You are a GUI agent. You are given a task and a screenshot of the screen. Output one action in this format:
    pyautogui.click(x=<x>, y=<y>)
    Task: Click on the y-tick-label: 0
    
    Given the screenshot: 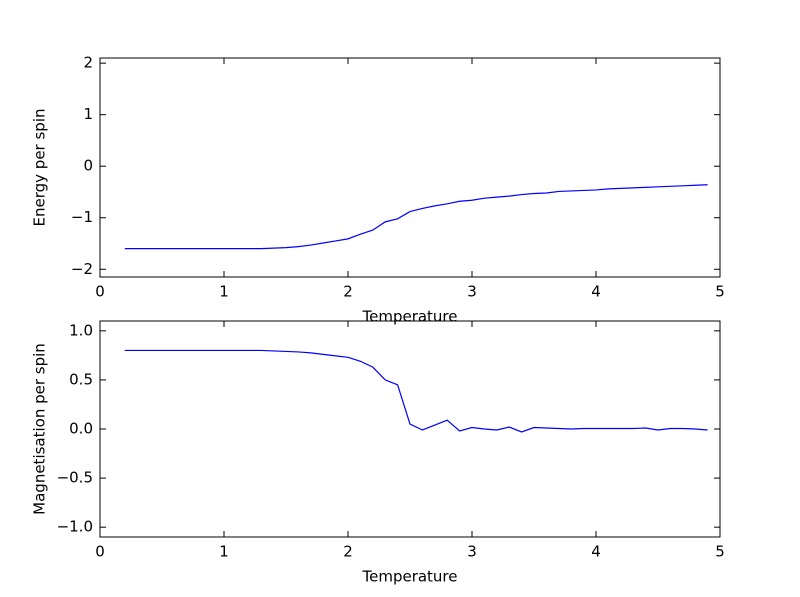 What is the action you would take?
    pyautogui.click(x=88, y=166)
    